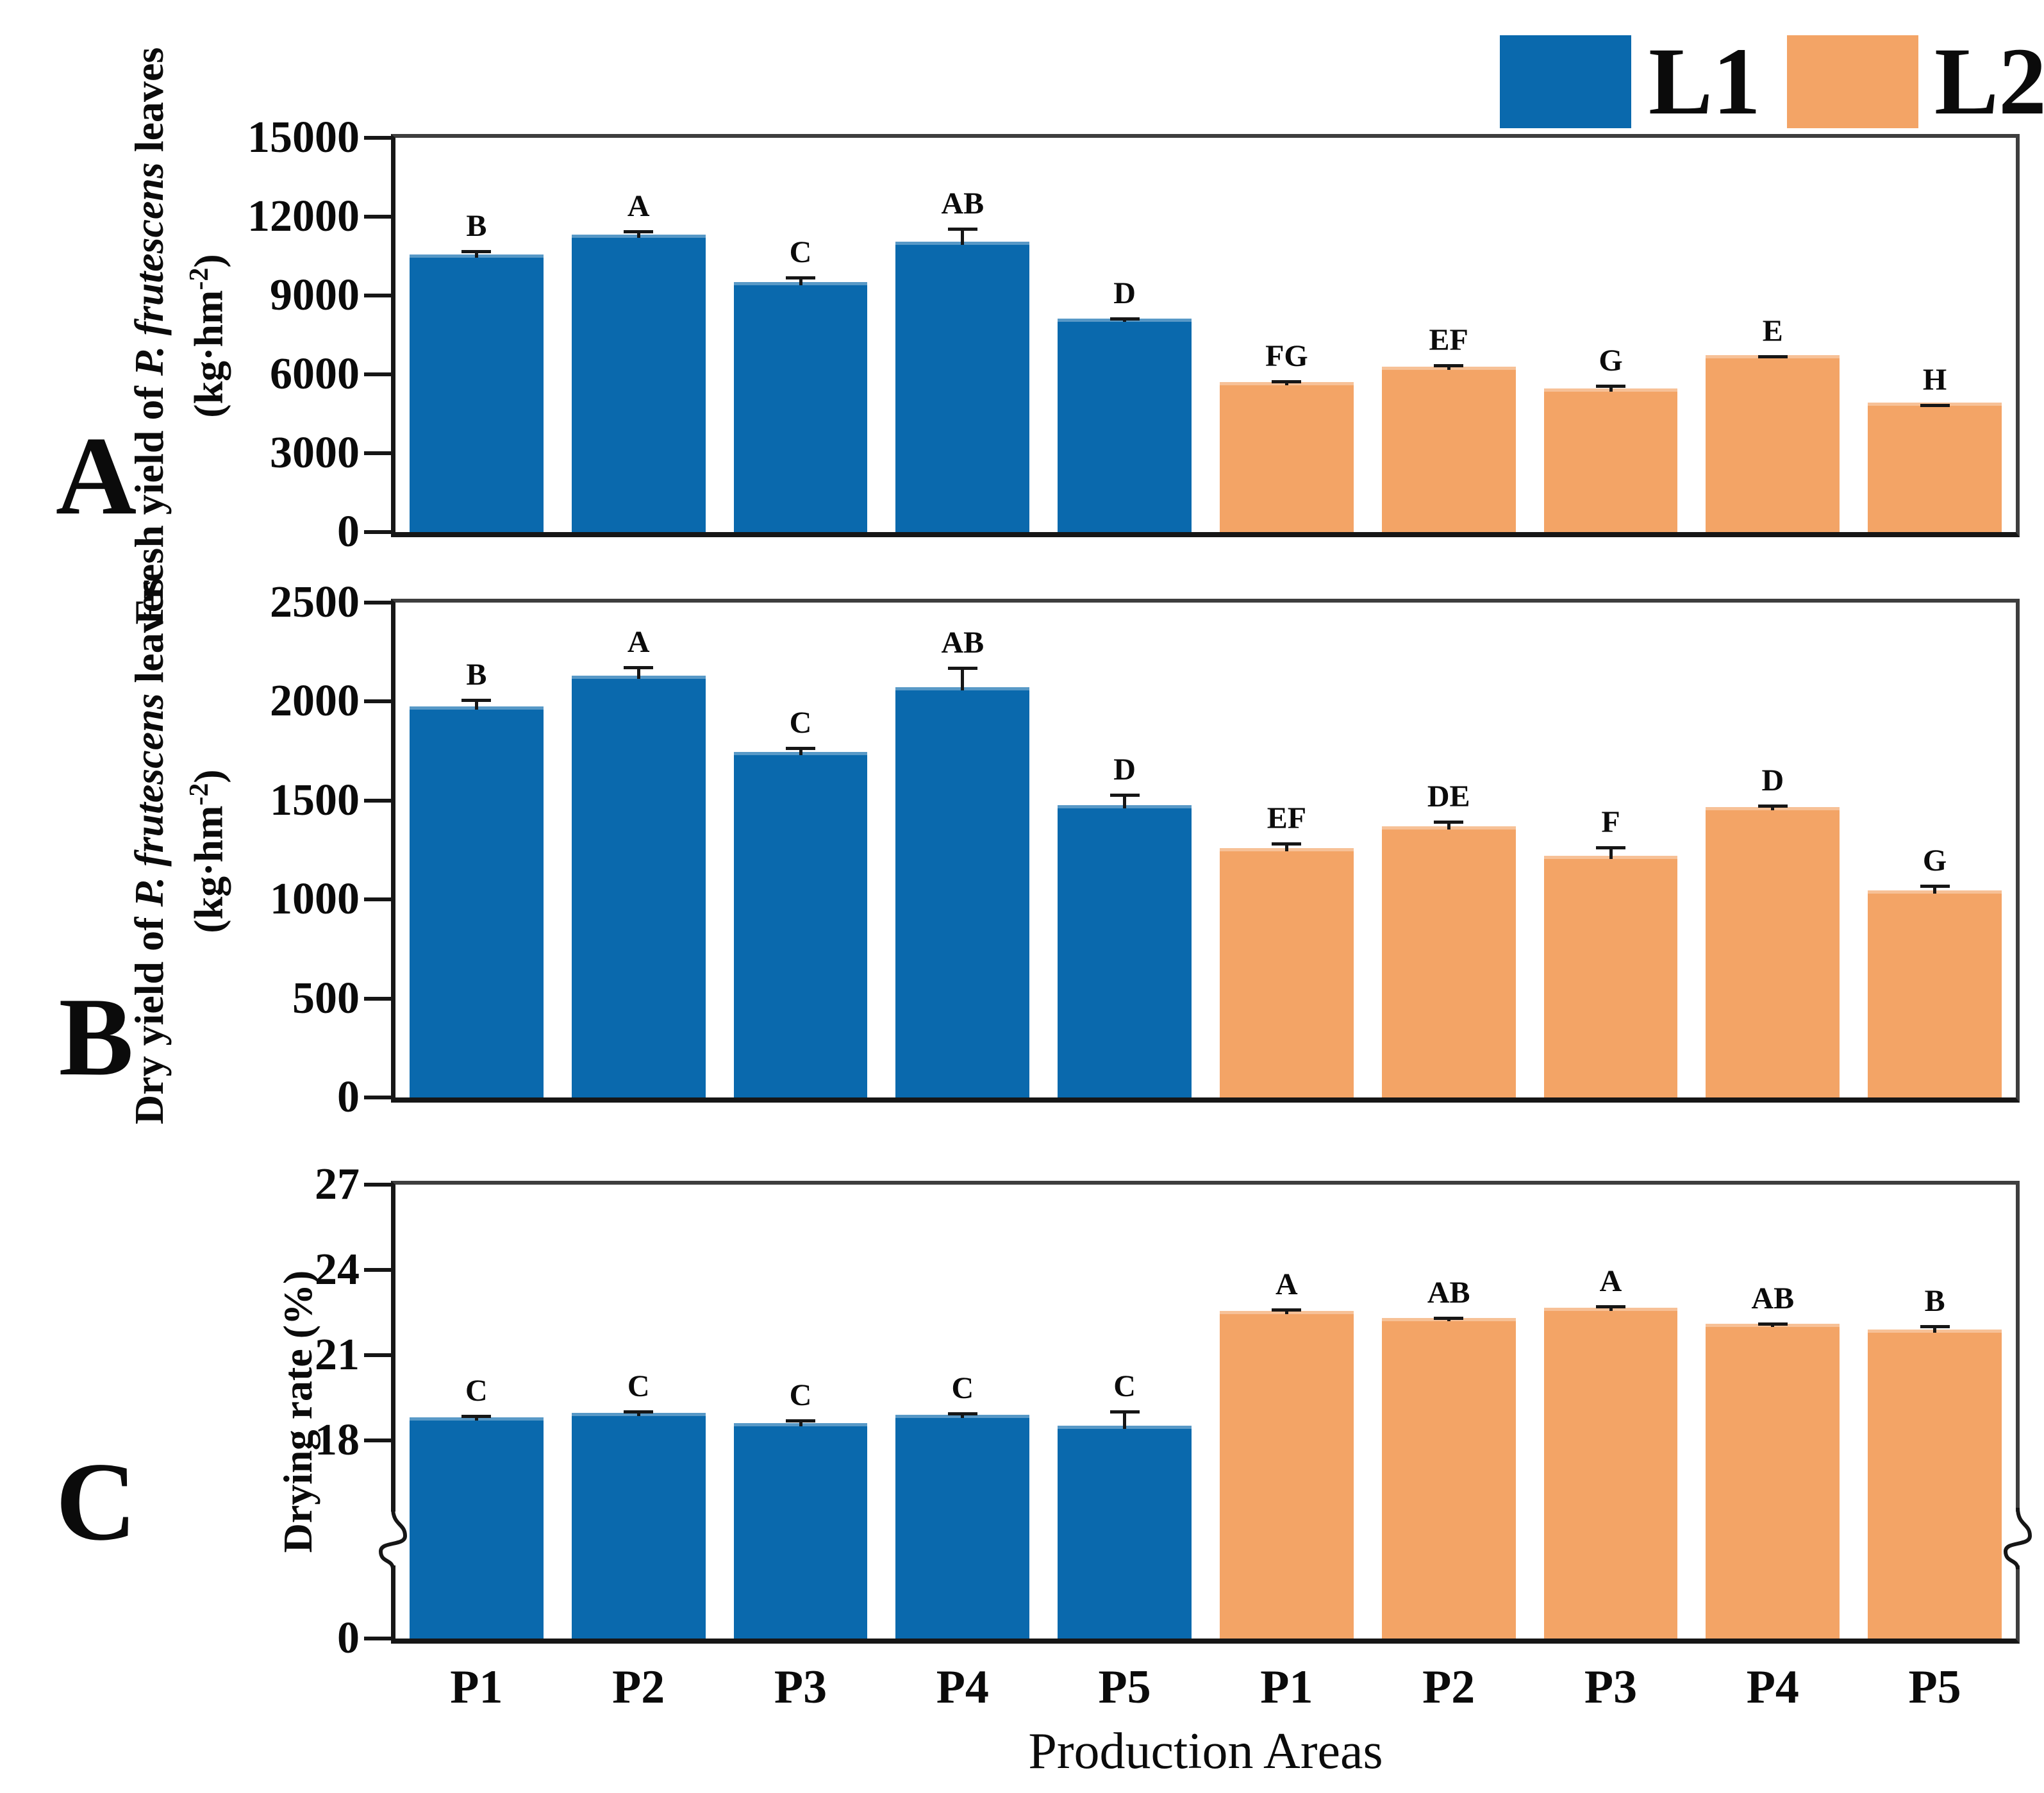 Image resolution: width=2044 pixels, height=1793 pixels. What do you see at coordinates (349, 531) in the screenshot?
I see `y-tick-label: 0` at bounding box center [349, 531].